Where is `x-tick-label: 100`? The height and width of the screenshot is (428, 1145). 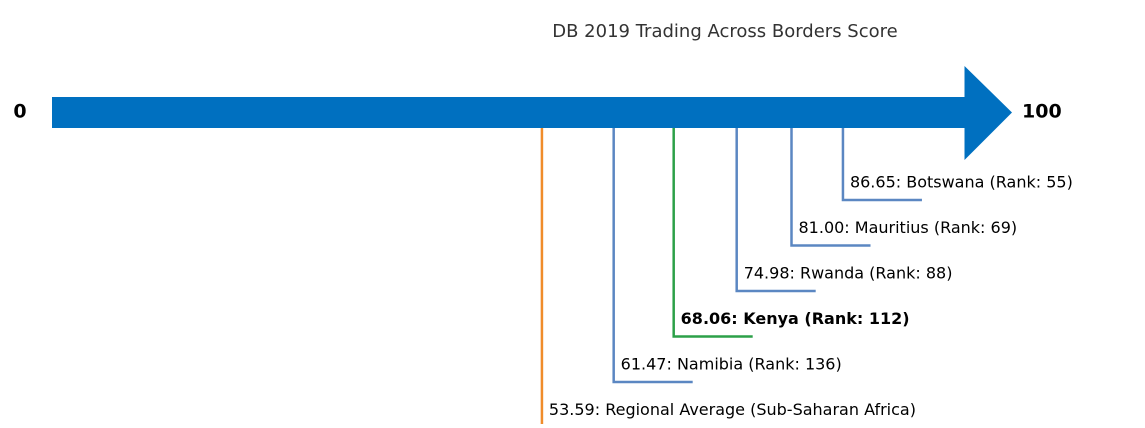 x-tick-label: 100 is located at coordinates (1042, 112).